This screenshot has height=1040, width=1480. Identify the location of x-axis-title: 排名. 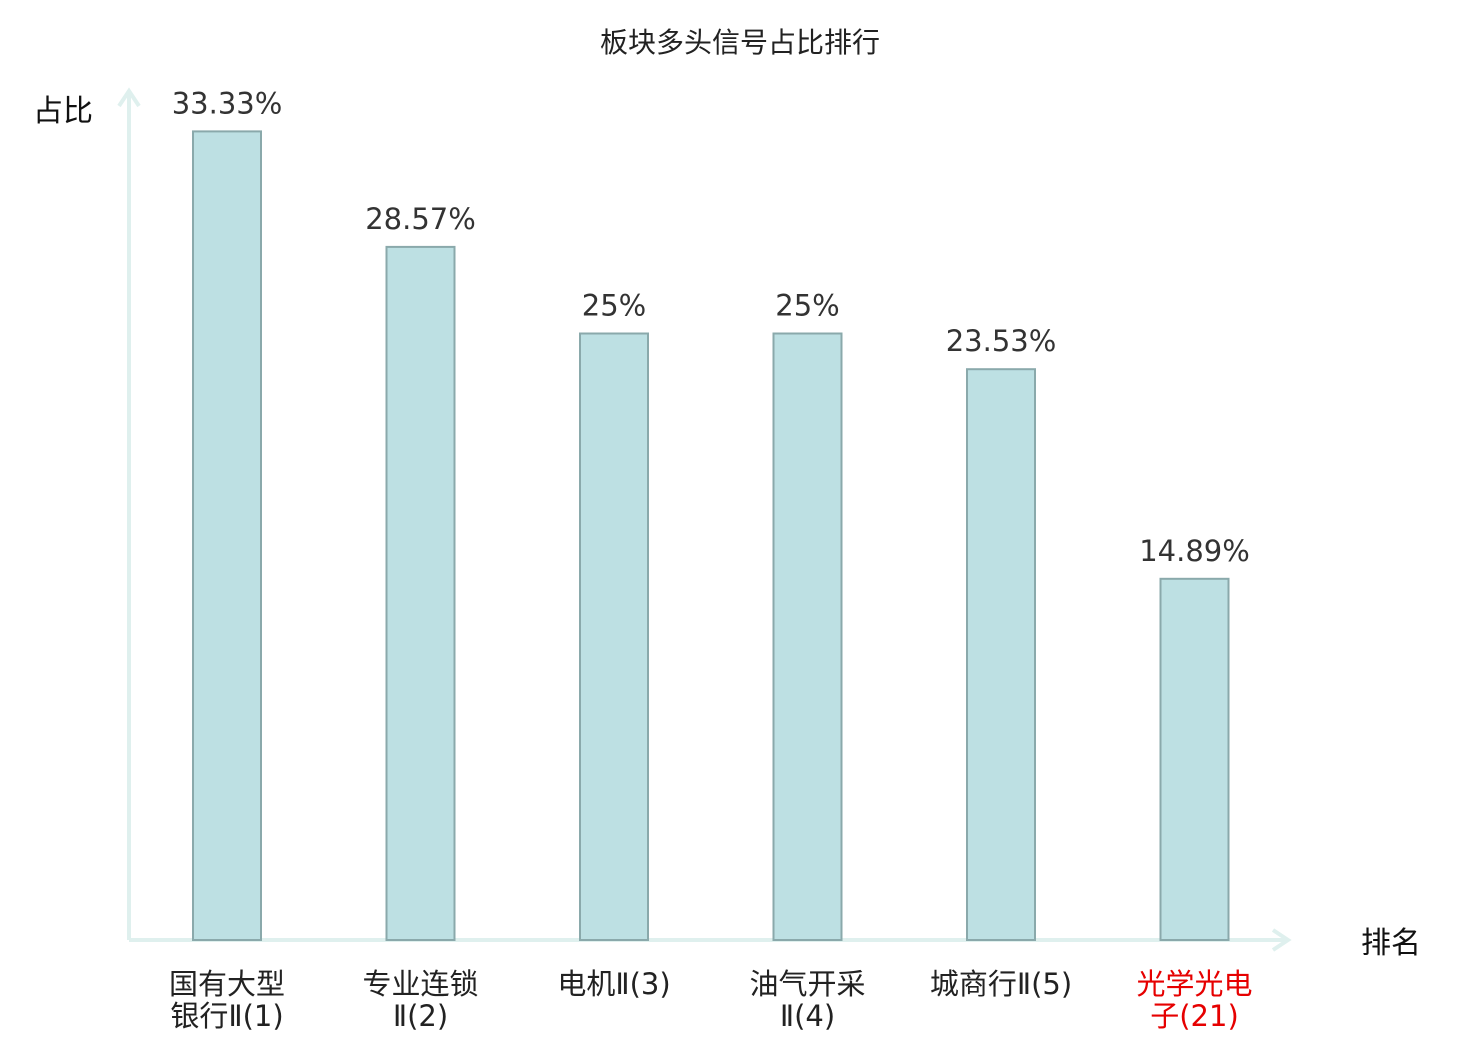
(1391, 943).